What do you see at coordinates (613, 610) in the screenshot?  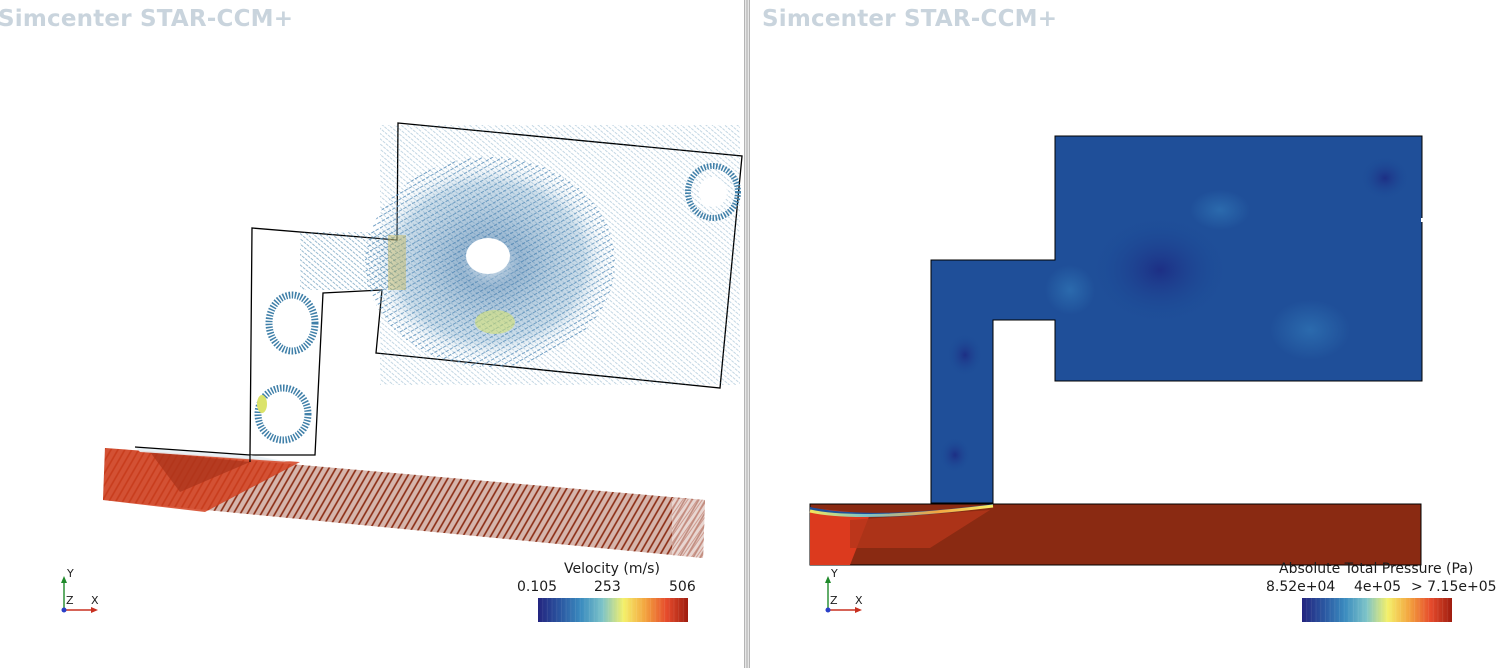 I see `velocity-colorbar` at bounding box center [613, 610].